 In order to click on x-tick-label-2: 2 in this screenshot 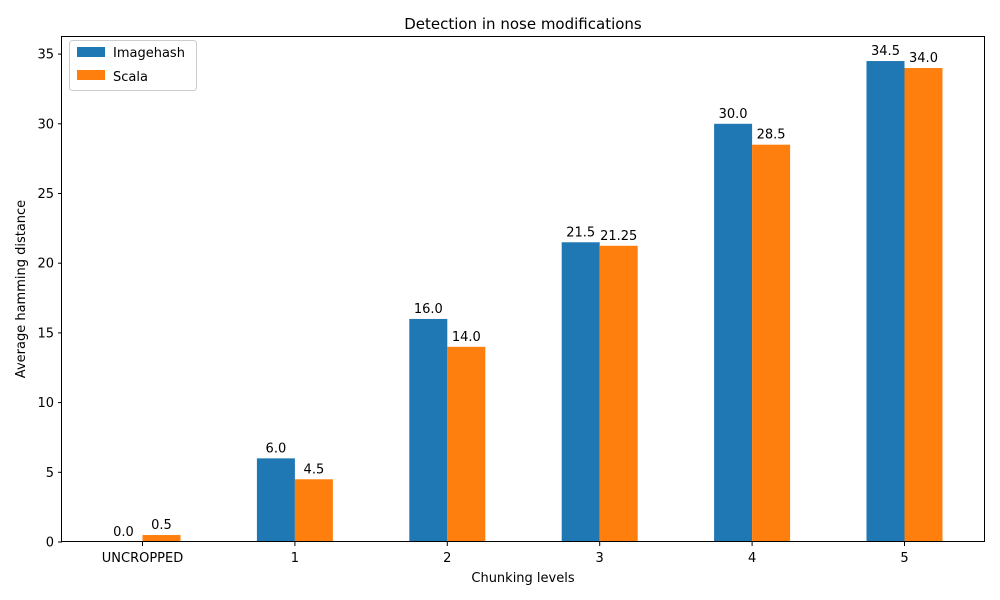, I will do `click(447, 558)`.